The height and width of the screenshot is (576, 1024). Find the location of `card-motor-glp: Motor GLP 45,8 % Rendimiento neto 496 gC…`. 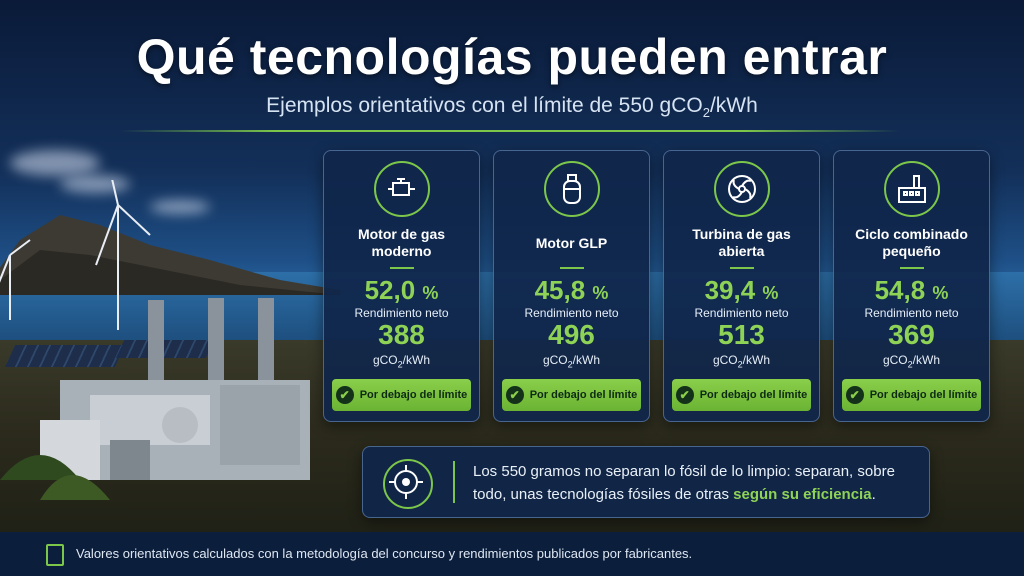

card-motor-glp: Motor GLP 45,8 % Rendimiento neto 496 gC… is located at coordinates (571, 286).